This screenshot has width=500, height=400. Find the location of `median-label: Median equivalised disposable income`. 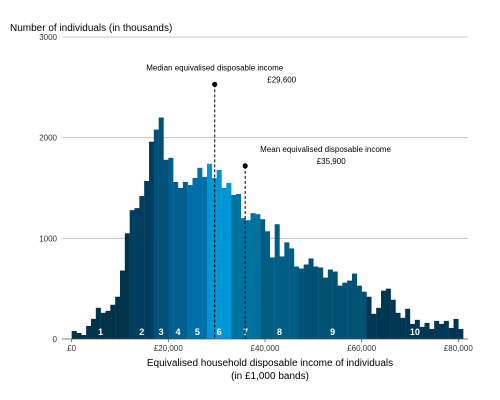

median-label: Median equivalised disposable income is located at coordinates (215, 67).